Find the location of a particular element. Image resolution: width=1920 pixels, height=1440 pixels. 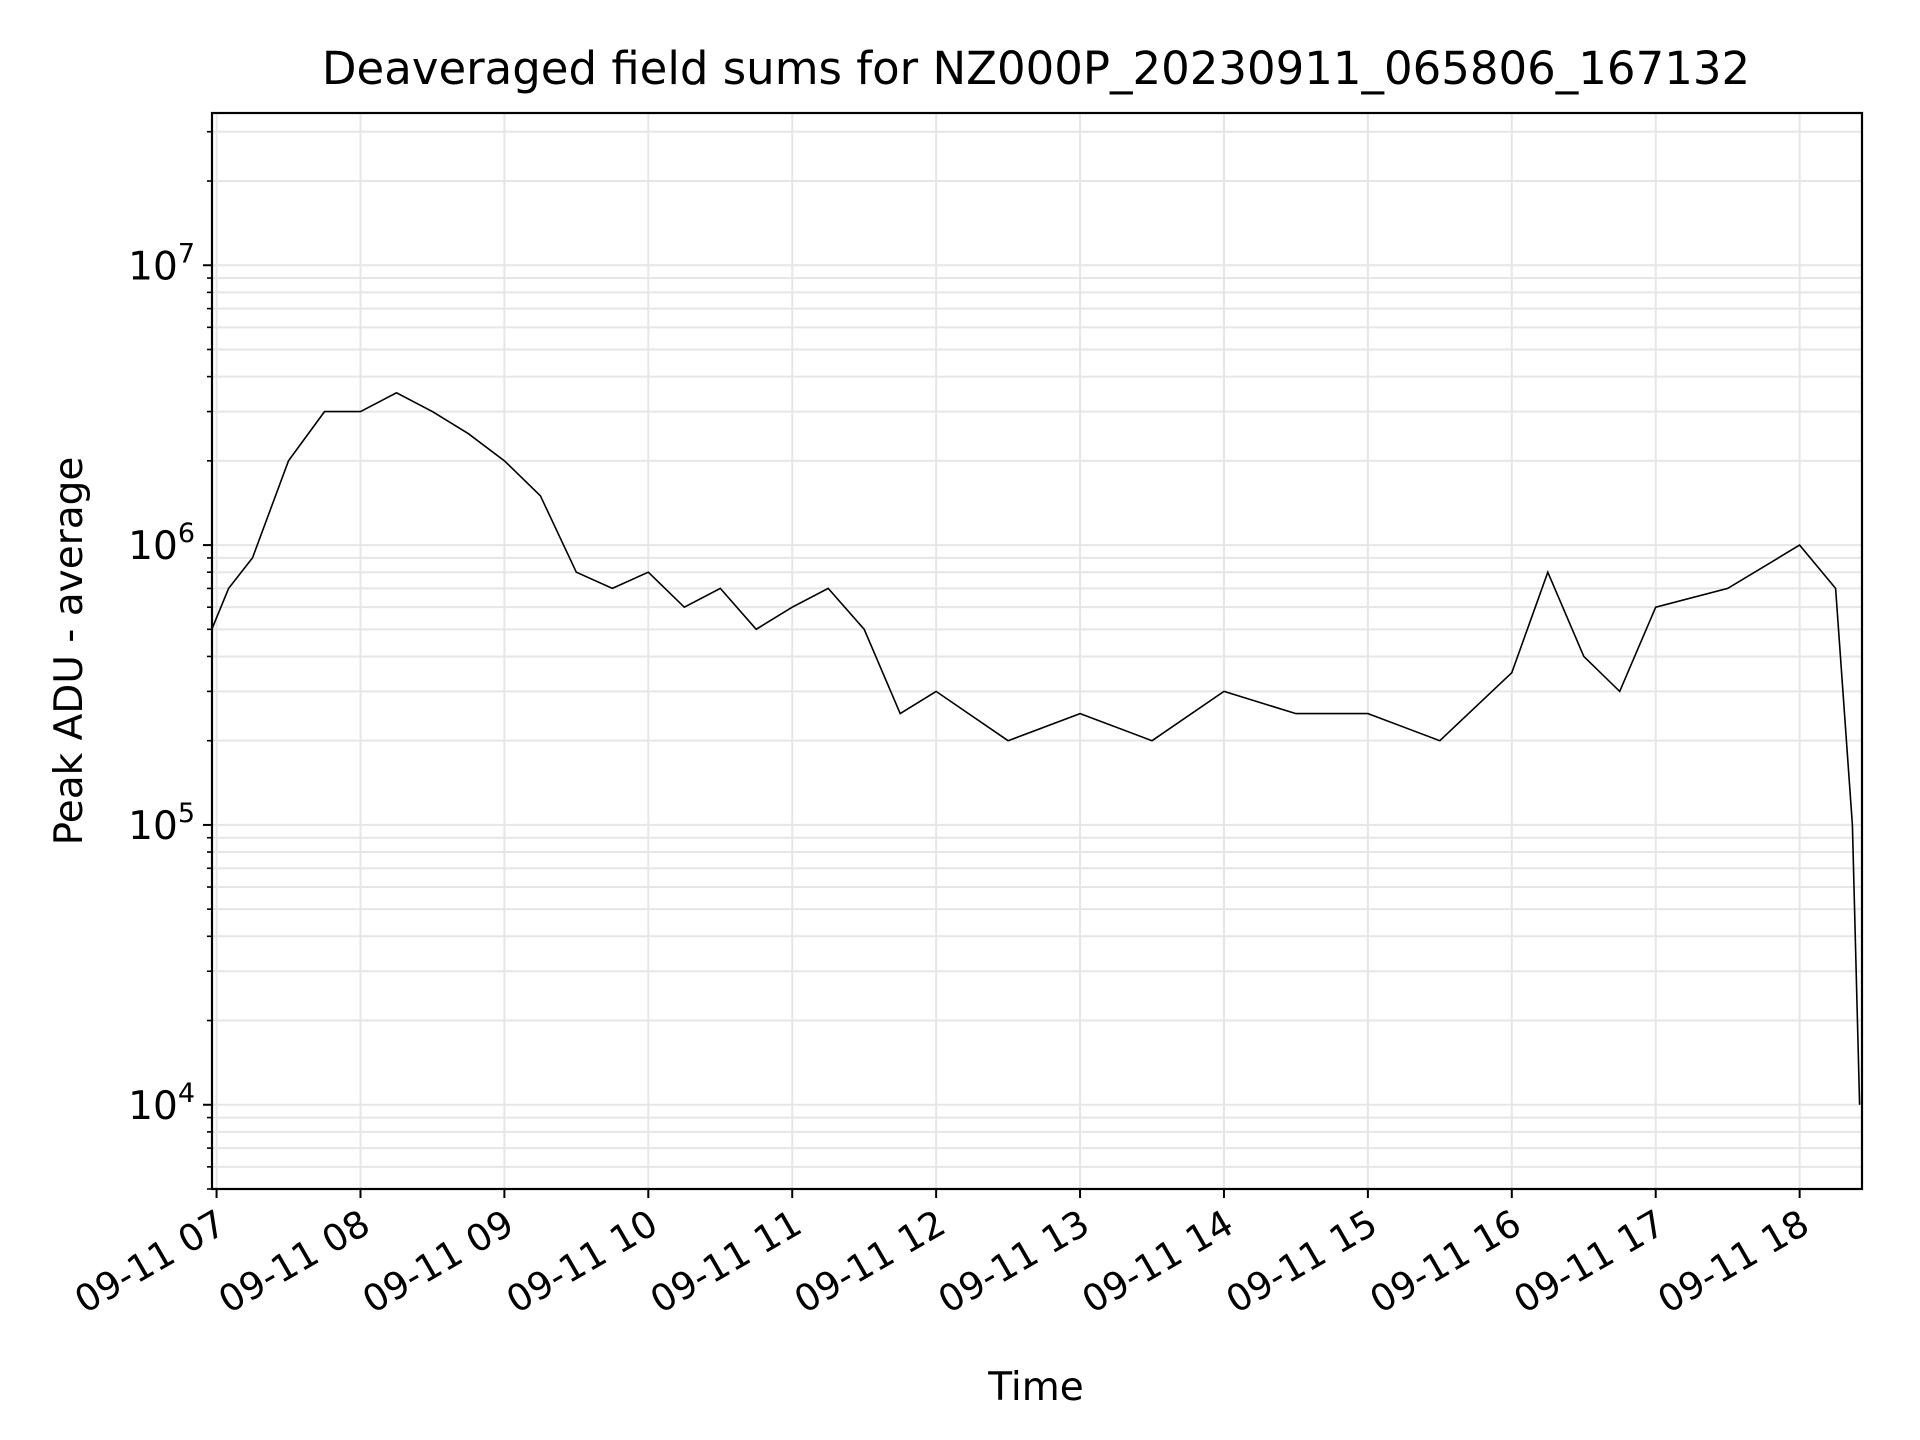

y-tick-label: 10⁴ is located at coordinates (161, 1103).